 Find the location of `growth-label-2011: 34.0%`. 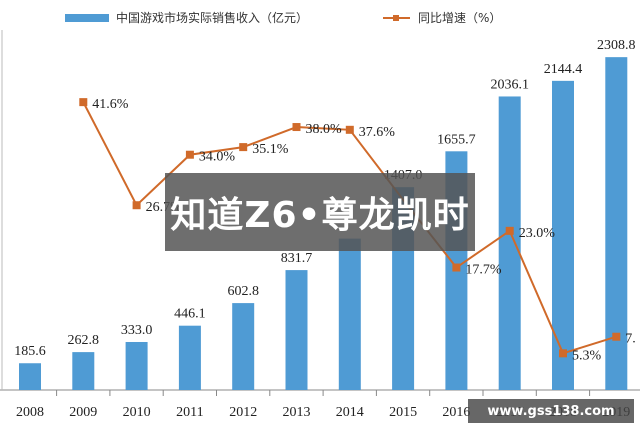

growth-label-2011: 34.0% is located at coordinates (217, 157).